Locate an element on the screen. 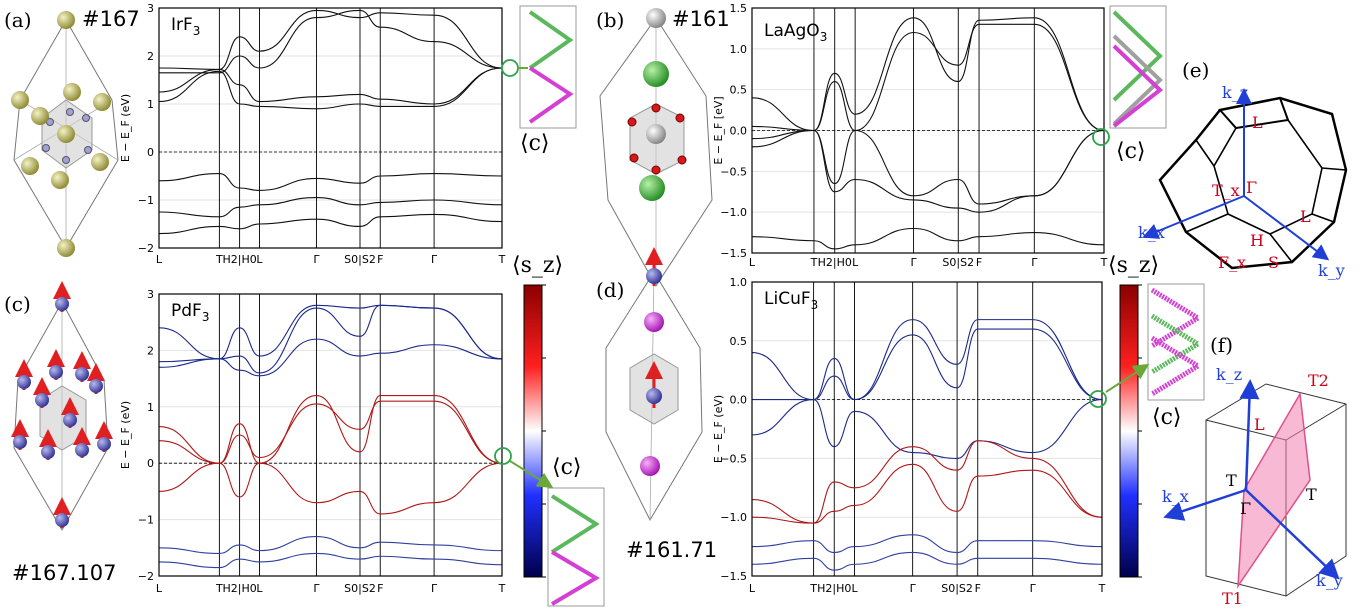 Image resolution: width=1360 pixels, height=614 pixels. panel-d-letter: (d) is located at coordinates (610, 290).